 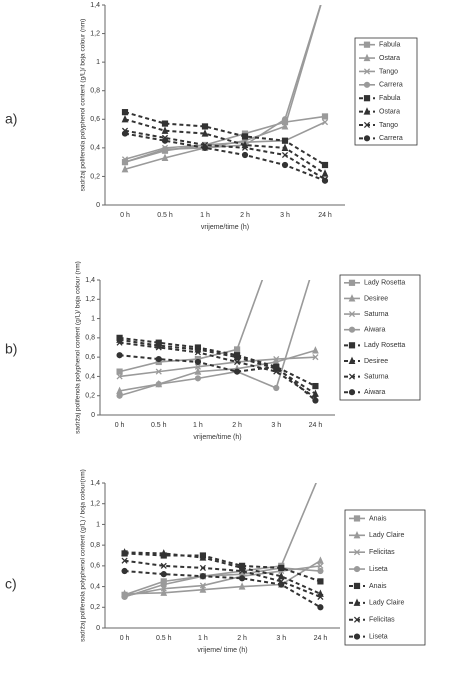 I want to click on legend-label: Tango, so click(x=388, y=71).